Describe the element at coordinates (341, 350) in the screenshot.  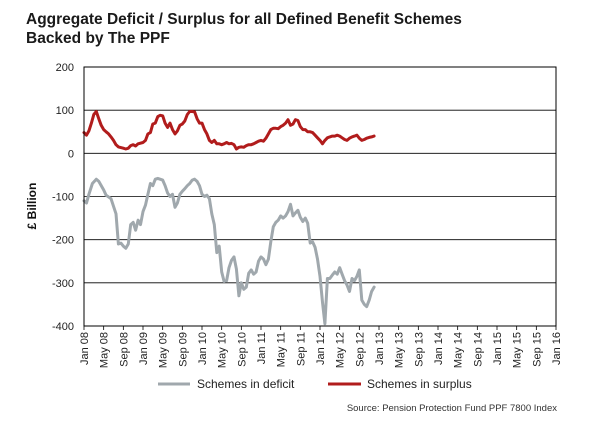
I see `x-tick-label: May 12` at that location.